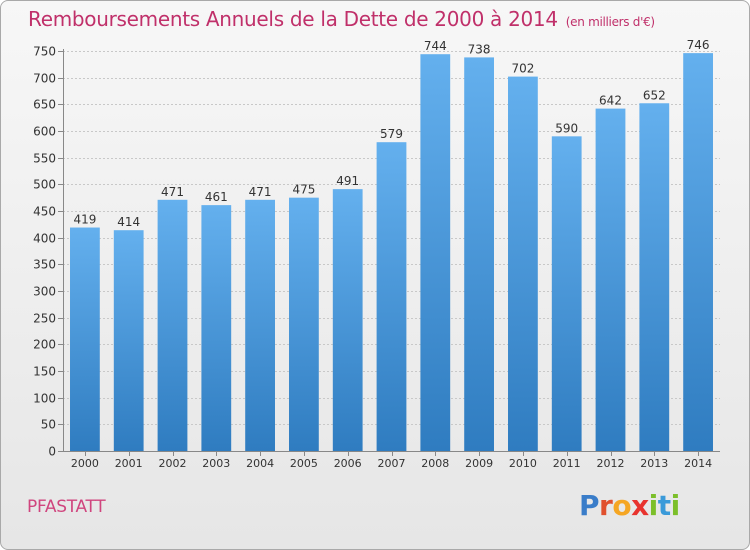  I want to click on proxiti-logo: Proxiti, so click(629, 505).